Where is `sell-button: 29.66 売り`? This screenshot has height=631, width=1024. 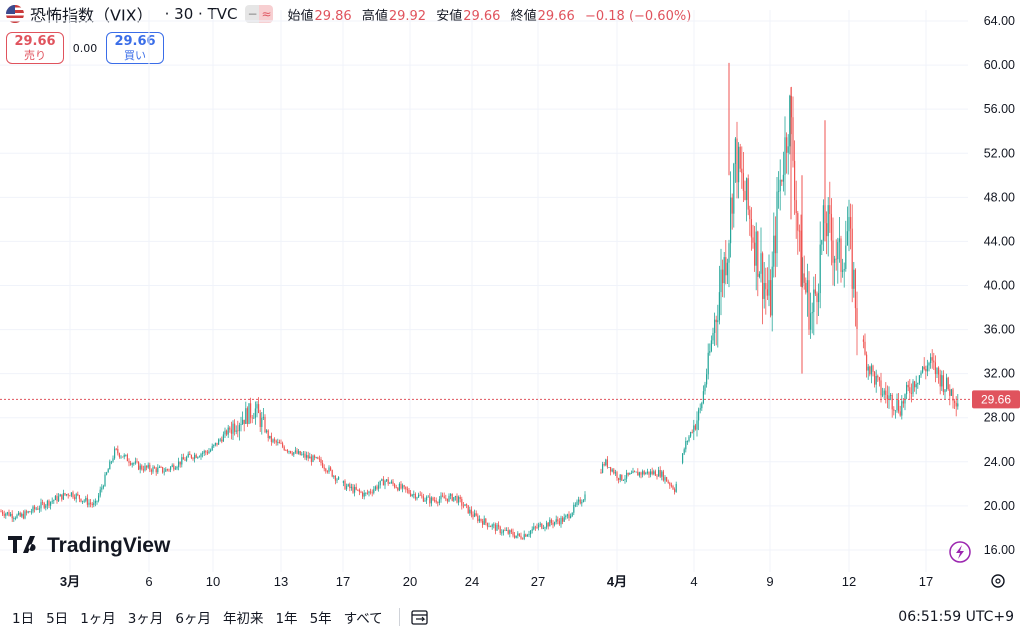
sell-button: 29.66 売り is located at coordinates (35, 48).